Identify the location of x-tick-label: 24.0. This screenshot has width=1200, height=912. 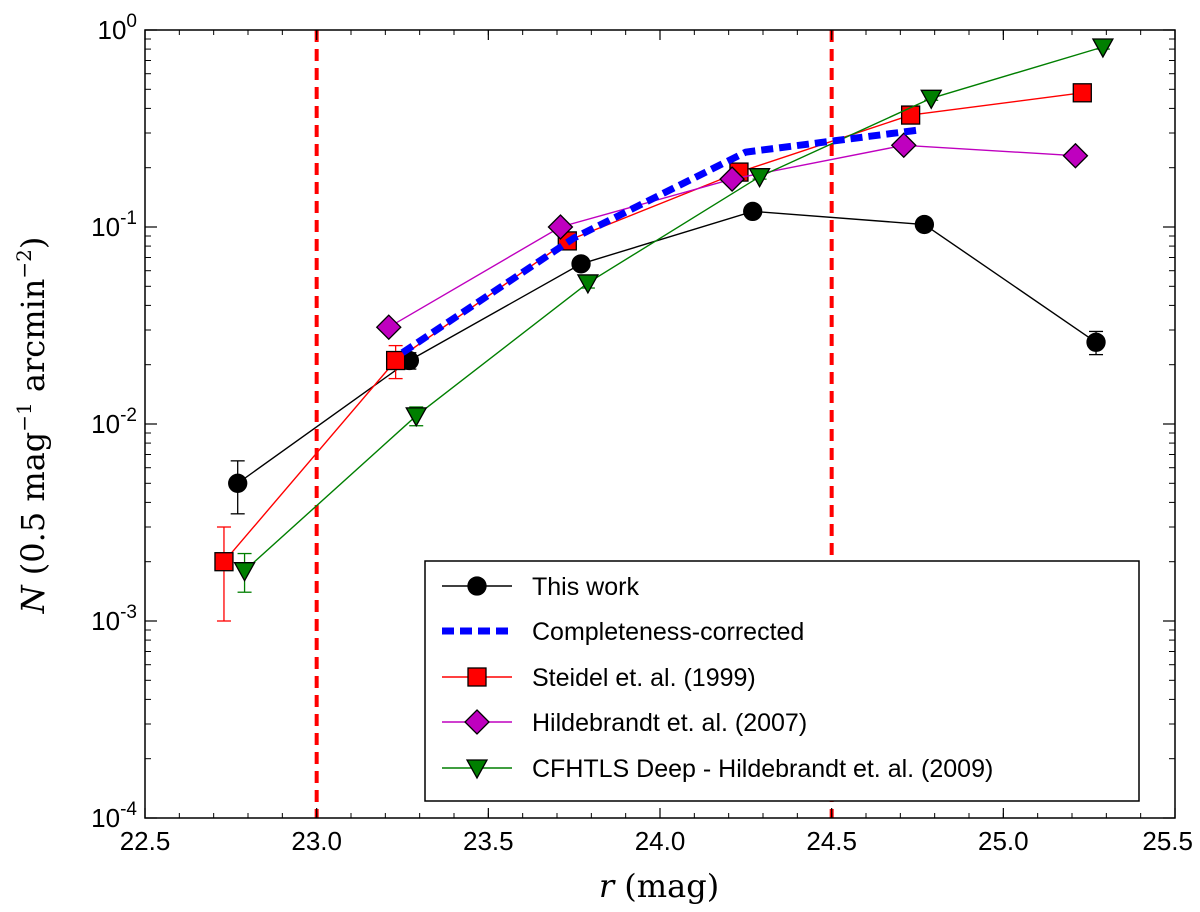
(660, 841).